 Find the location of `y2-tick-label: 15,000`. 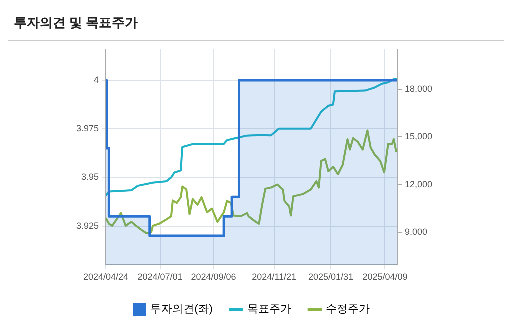

y2-tick-label: 15,000 is located at coordinates (419, 137).